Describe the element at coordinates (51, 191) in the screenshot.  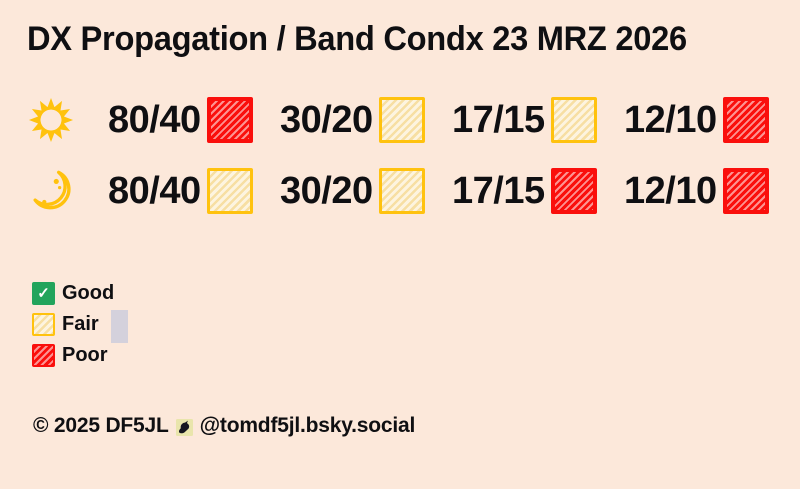
I see `moon-icon` at that location.